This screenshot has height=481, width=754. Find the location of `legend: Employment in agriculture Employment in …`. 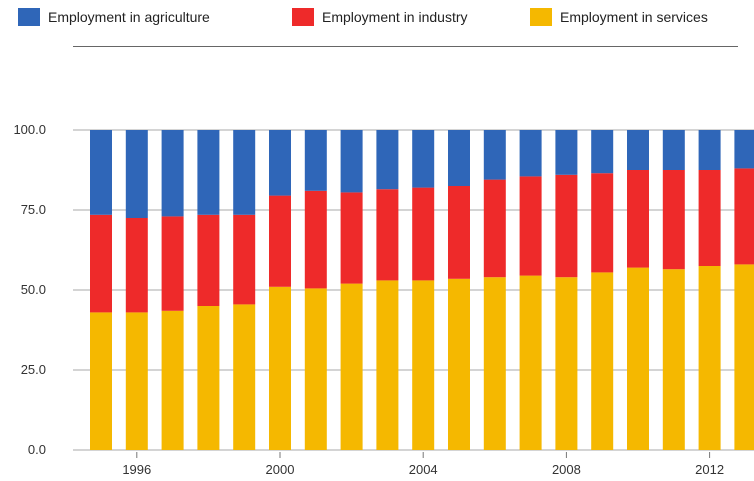

legend: Employment in agriculture Employment in … is located at coordinates (377, 18).